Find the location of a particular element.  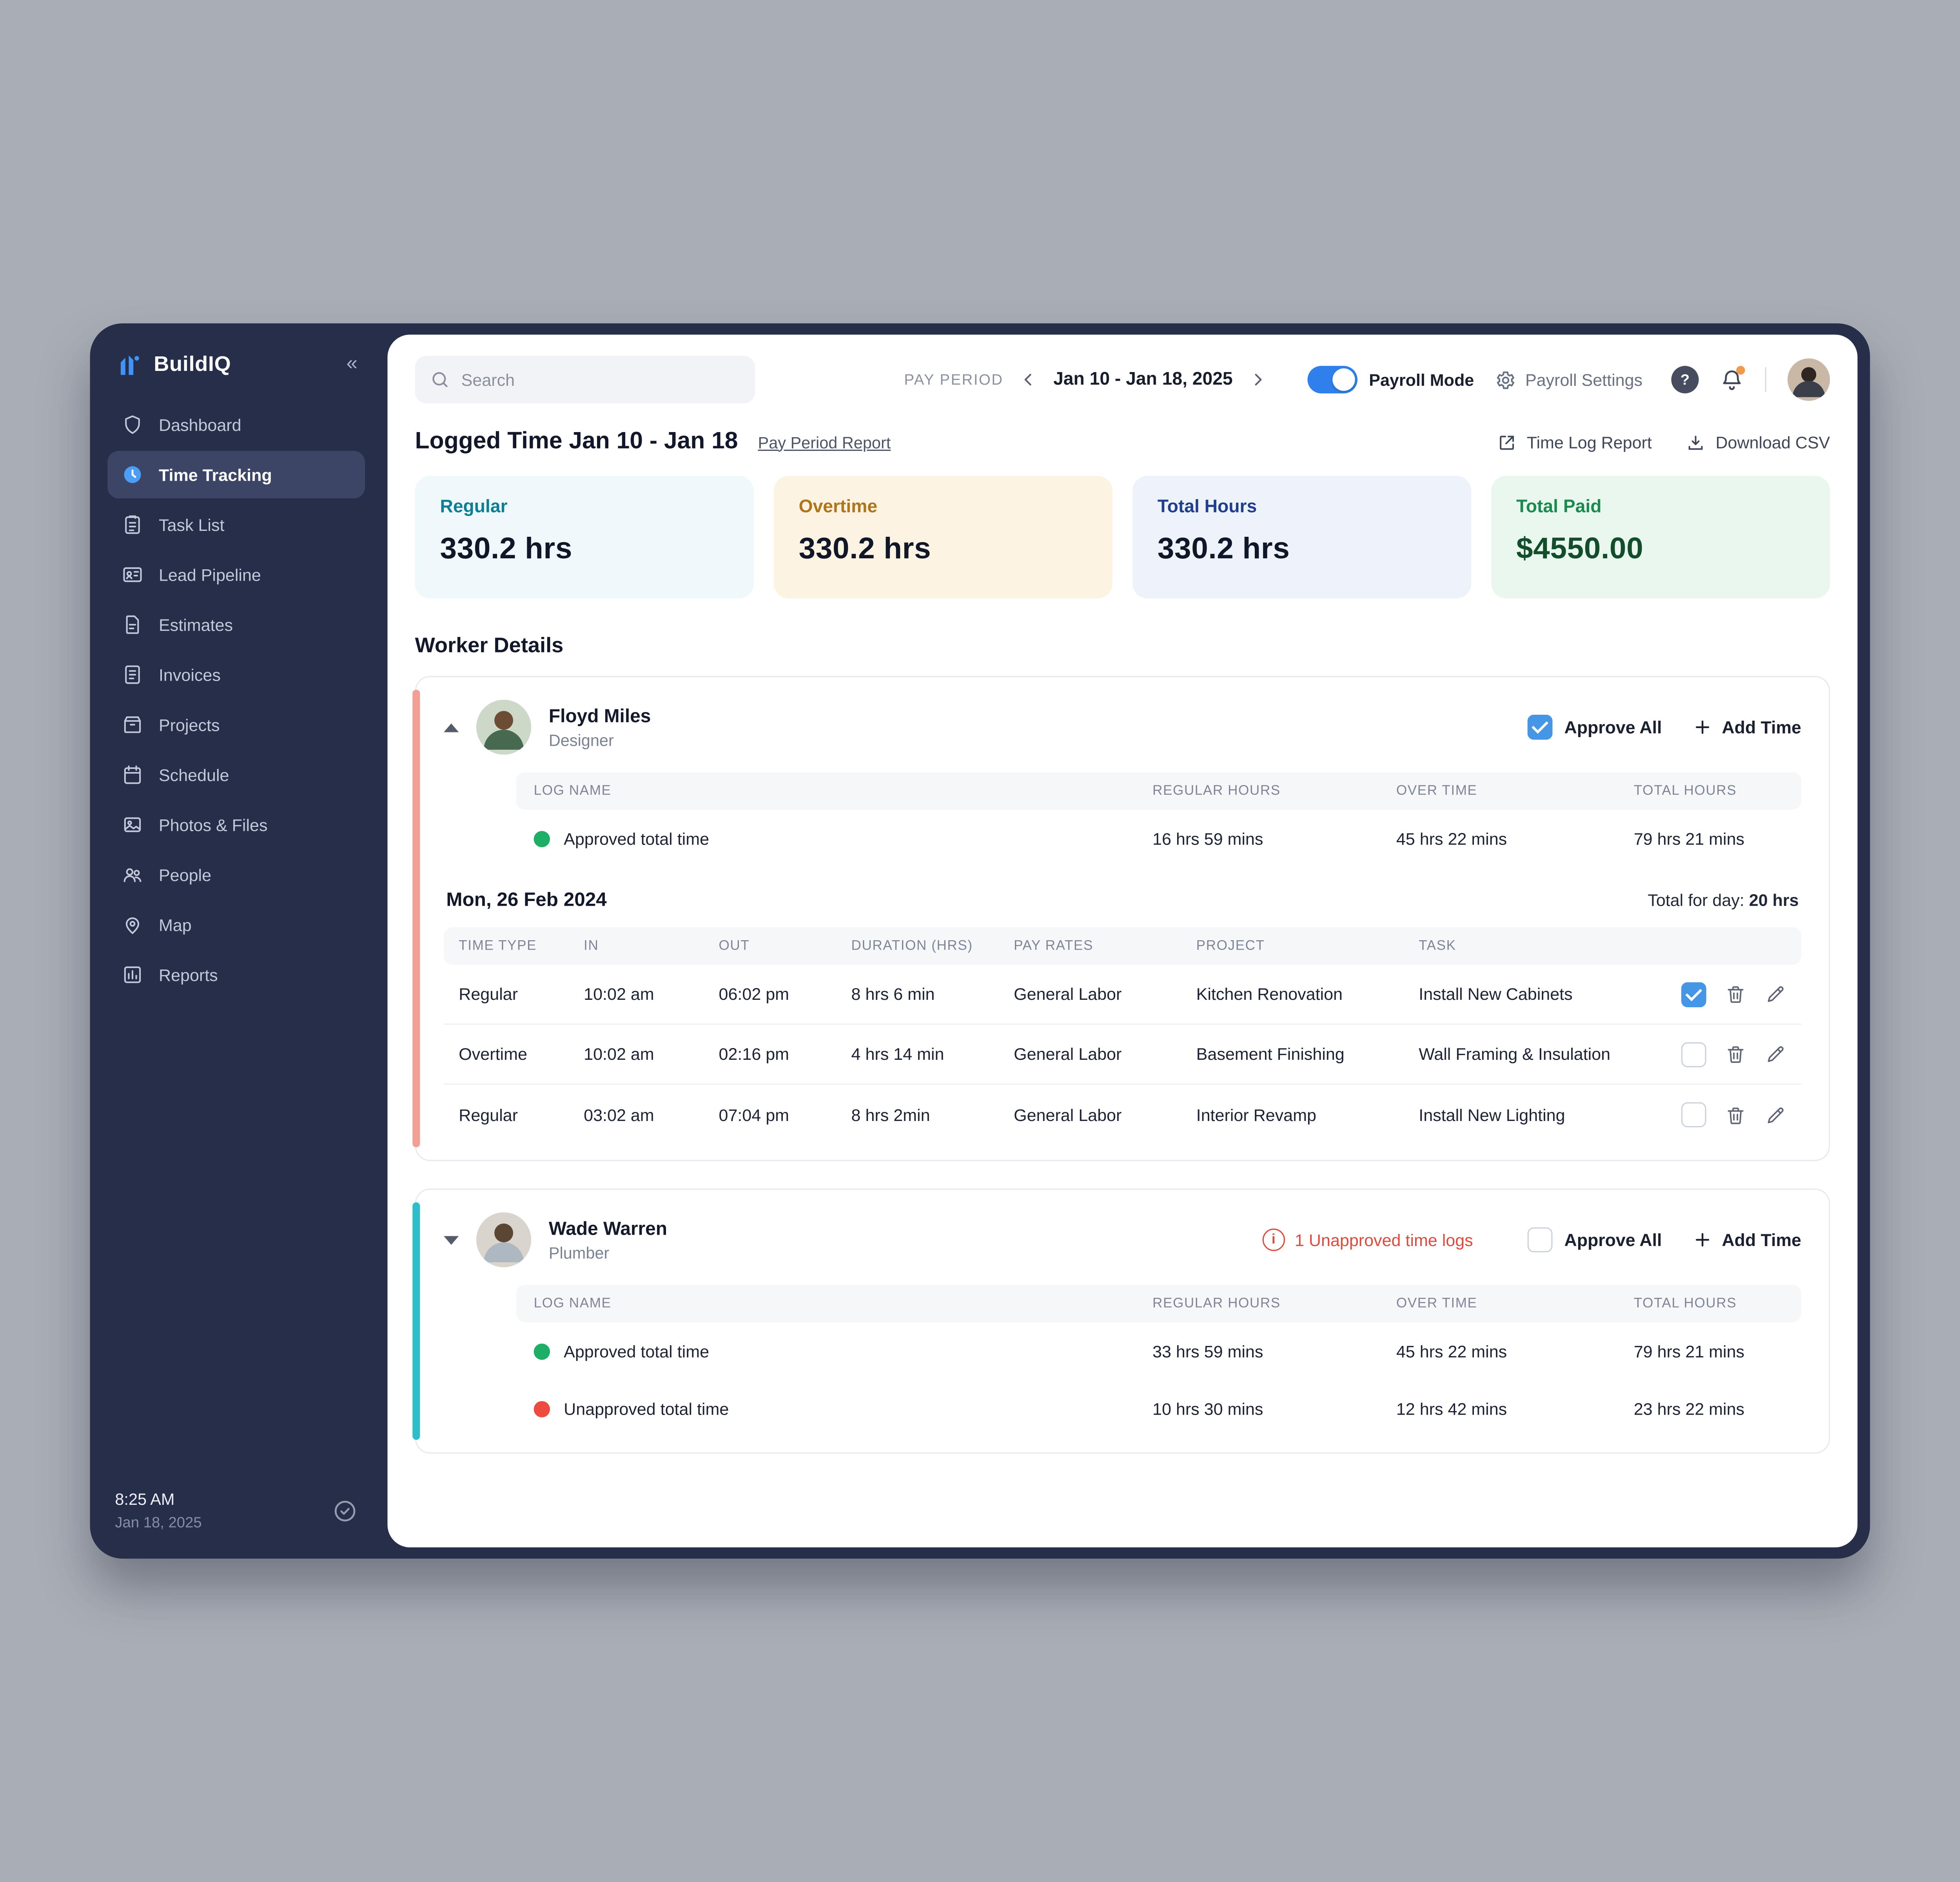

notifications-button is located at coordinates (1732, 378).